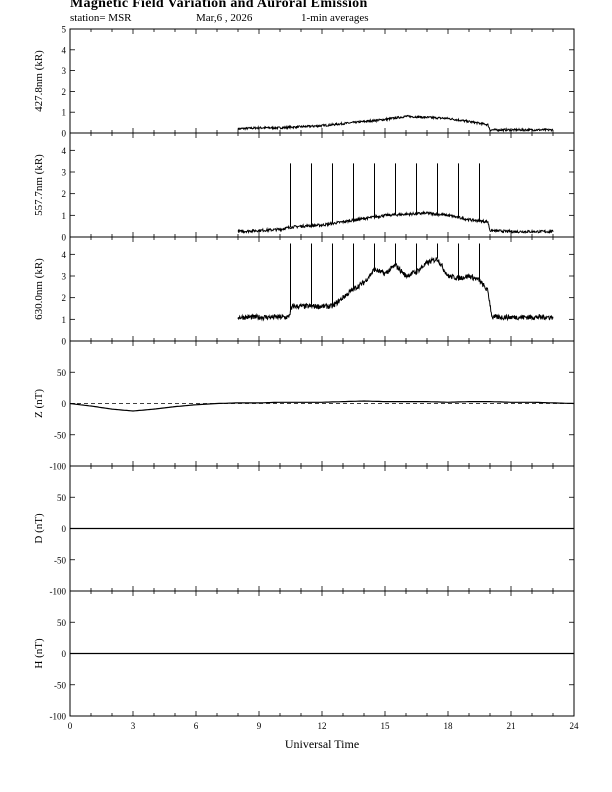 This screenshot has width=612, height=792. I want to click on date-label: Mar,6 , 2026, so click(224, 18).